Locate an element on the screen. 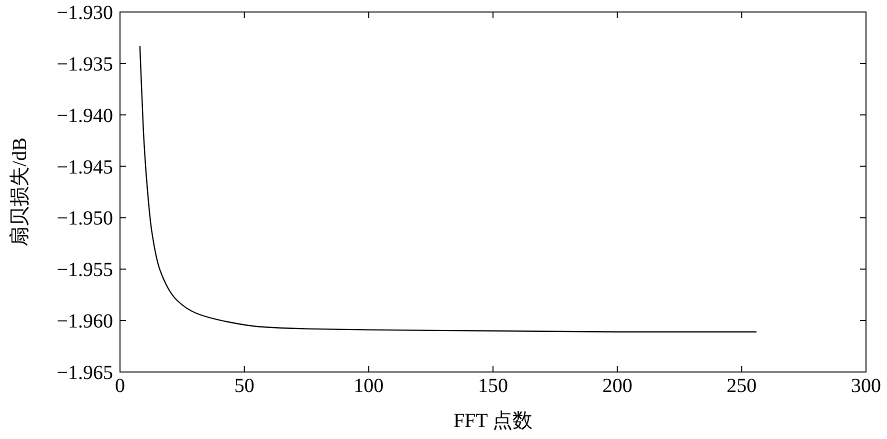  y-tick-label: −1.935 is located at coordinates (84, 64).